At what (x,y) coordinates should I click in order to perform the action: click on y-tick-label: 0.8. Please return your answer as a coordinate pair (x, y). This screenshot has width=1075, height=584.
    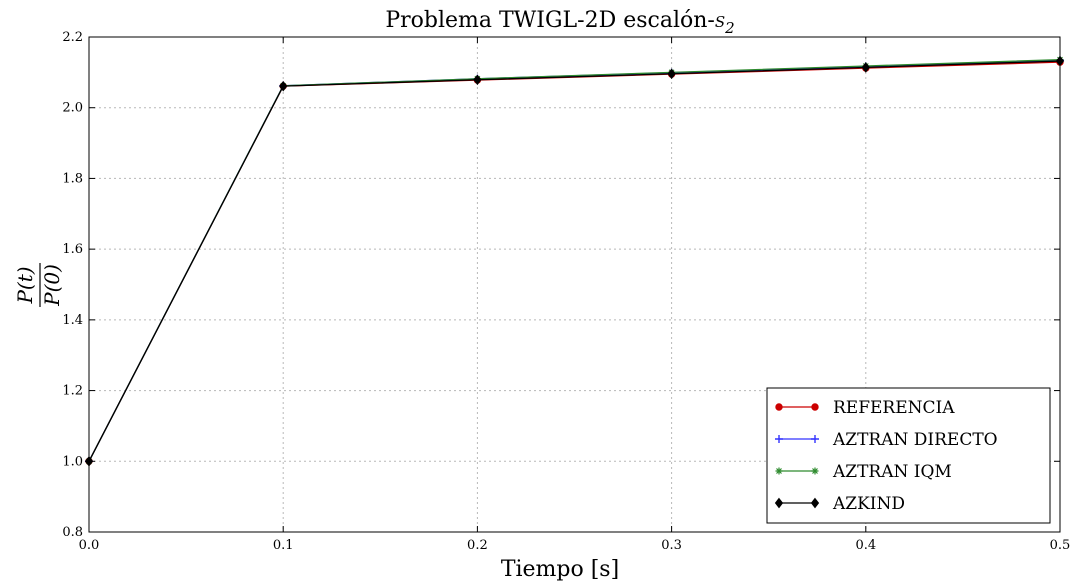
    Looking at the image, I should click on (72, 532).